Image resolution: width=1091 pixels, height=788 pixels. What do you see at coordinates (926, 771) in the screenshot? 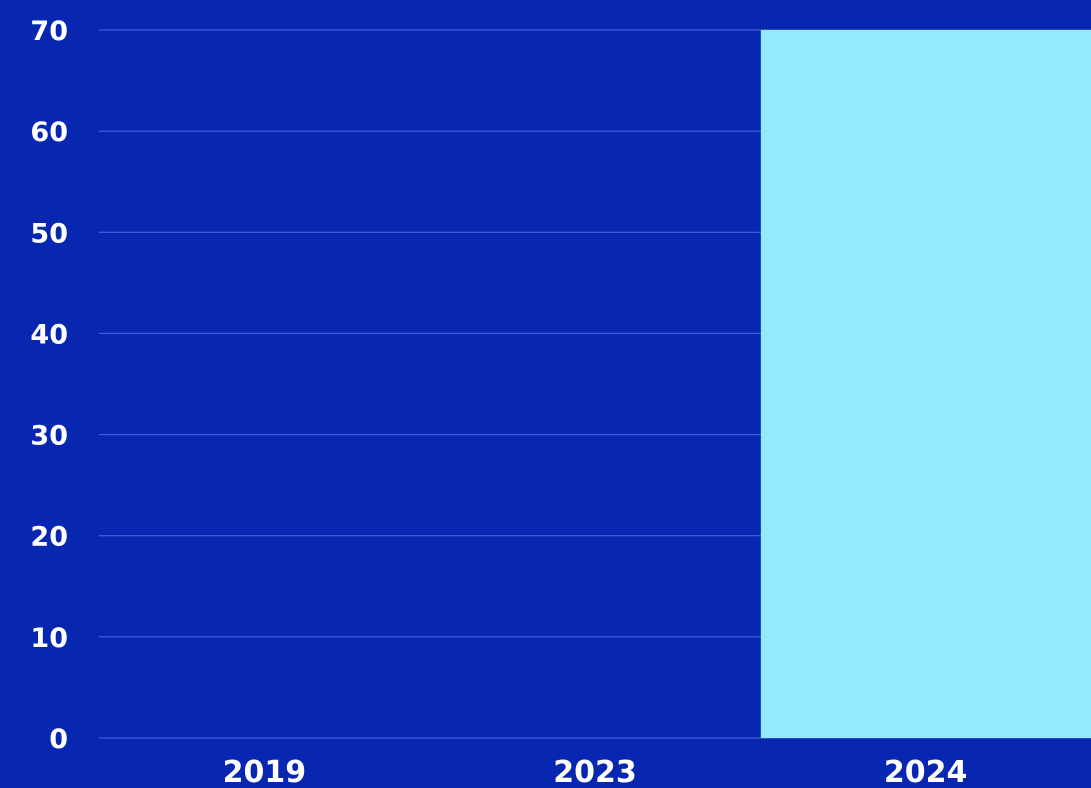
I see `x-category-label: 2024` at bounding box center [926, 771].